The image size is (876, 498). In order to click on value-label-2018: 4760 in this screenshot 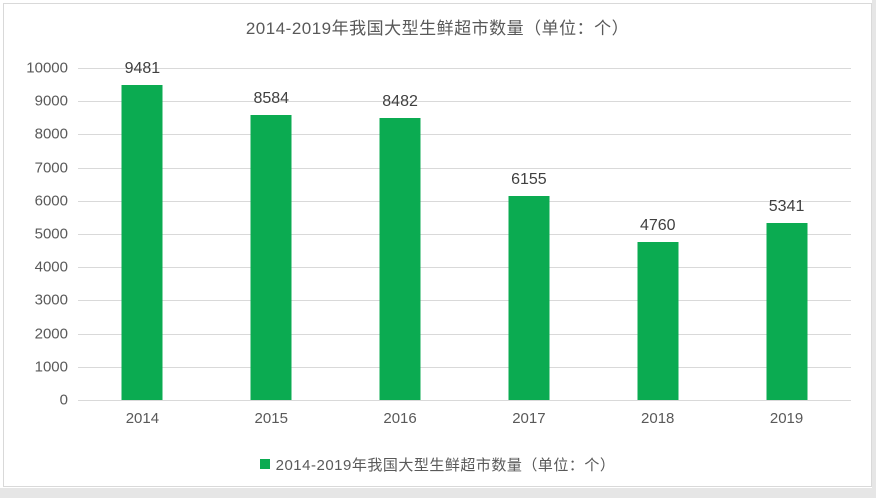, I will do `click(657, 225)`.